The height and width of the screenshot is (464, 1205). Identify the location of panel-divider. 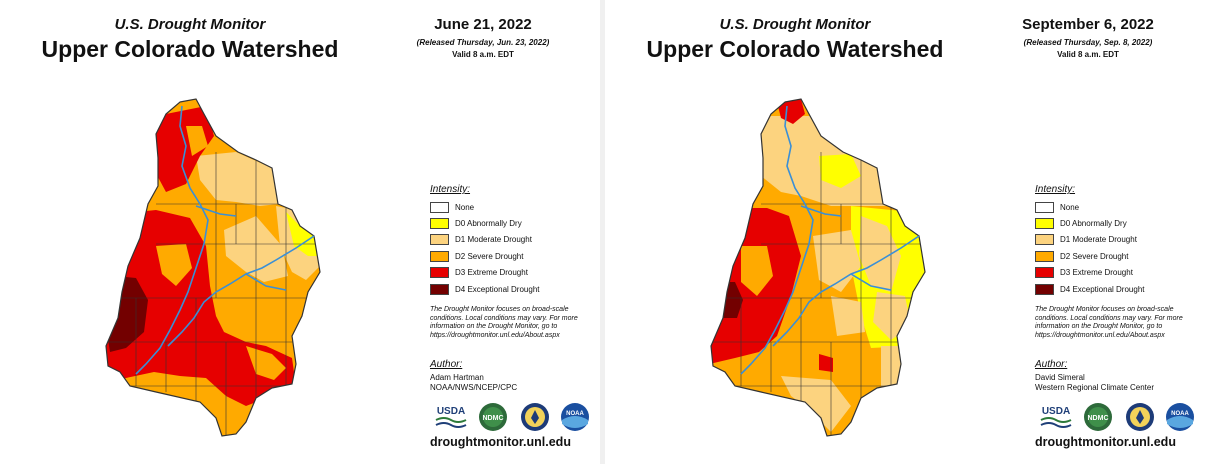
(602, 232).